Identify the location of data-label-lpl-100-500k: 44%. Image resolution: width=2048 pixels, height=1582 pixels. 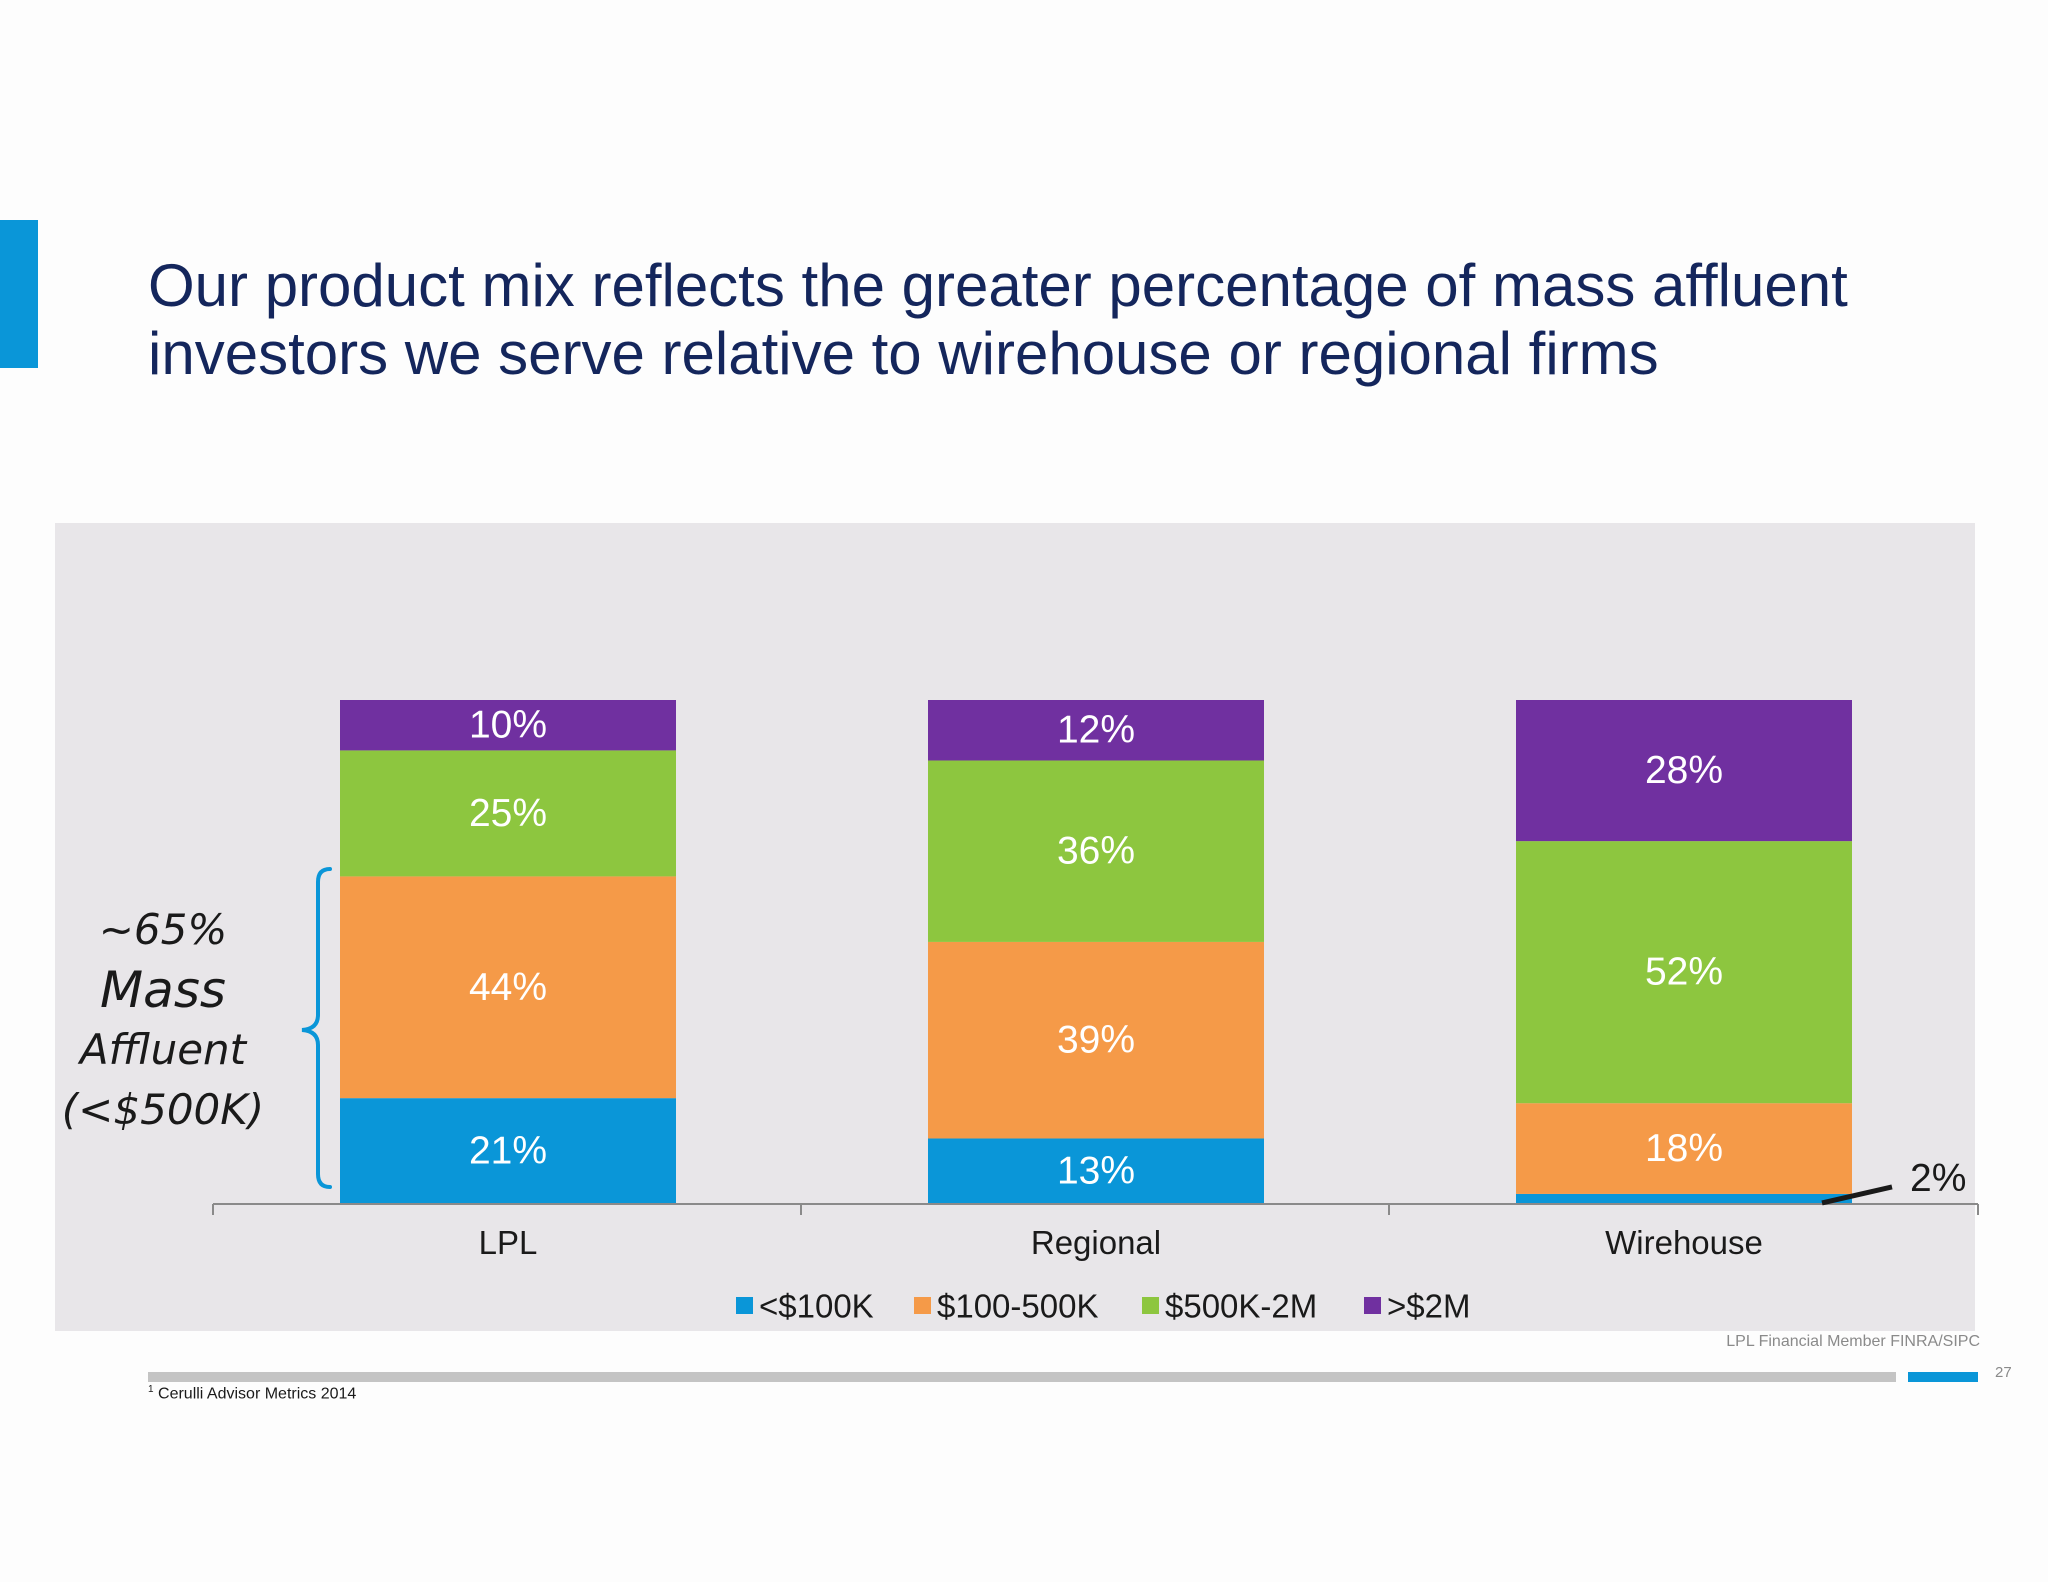
(508, 987).